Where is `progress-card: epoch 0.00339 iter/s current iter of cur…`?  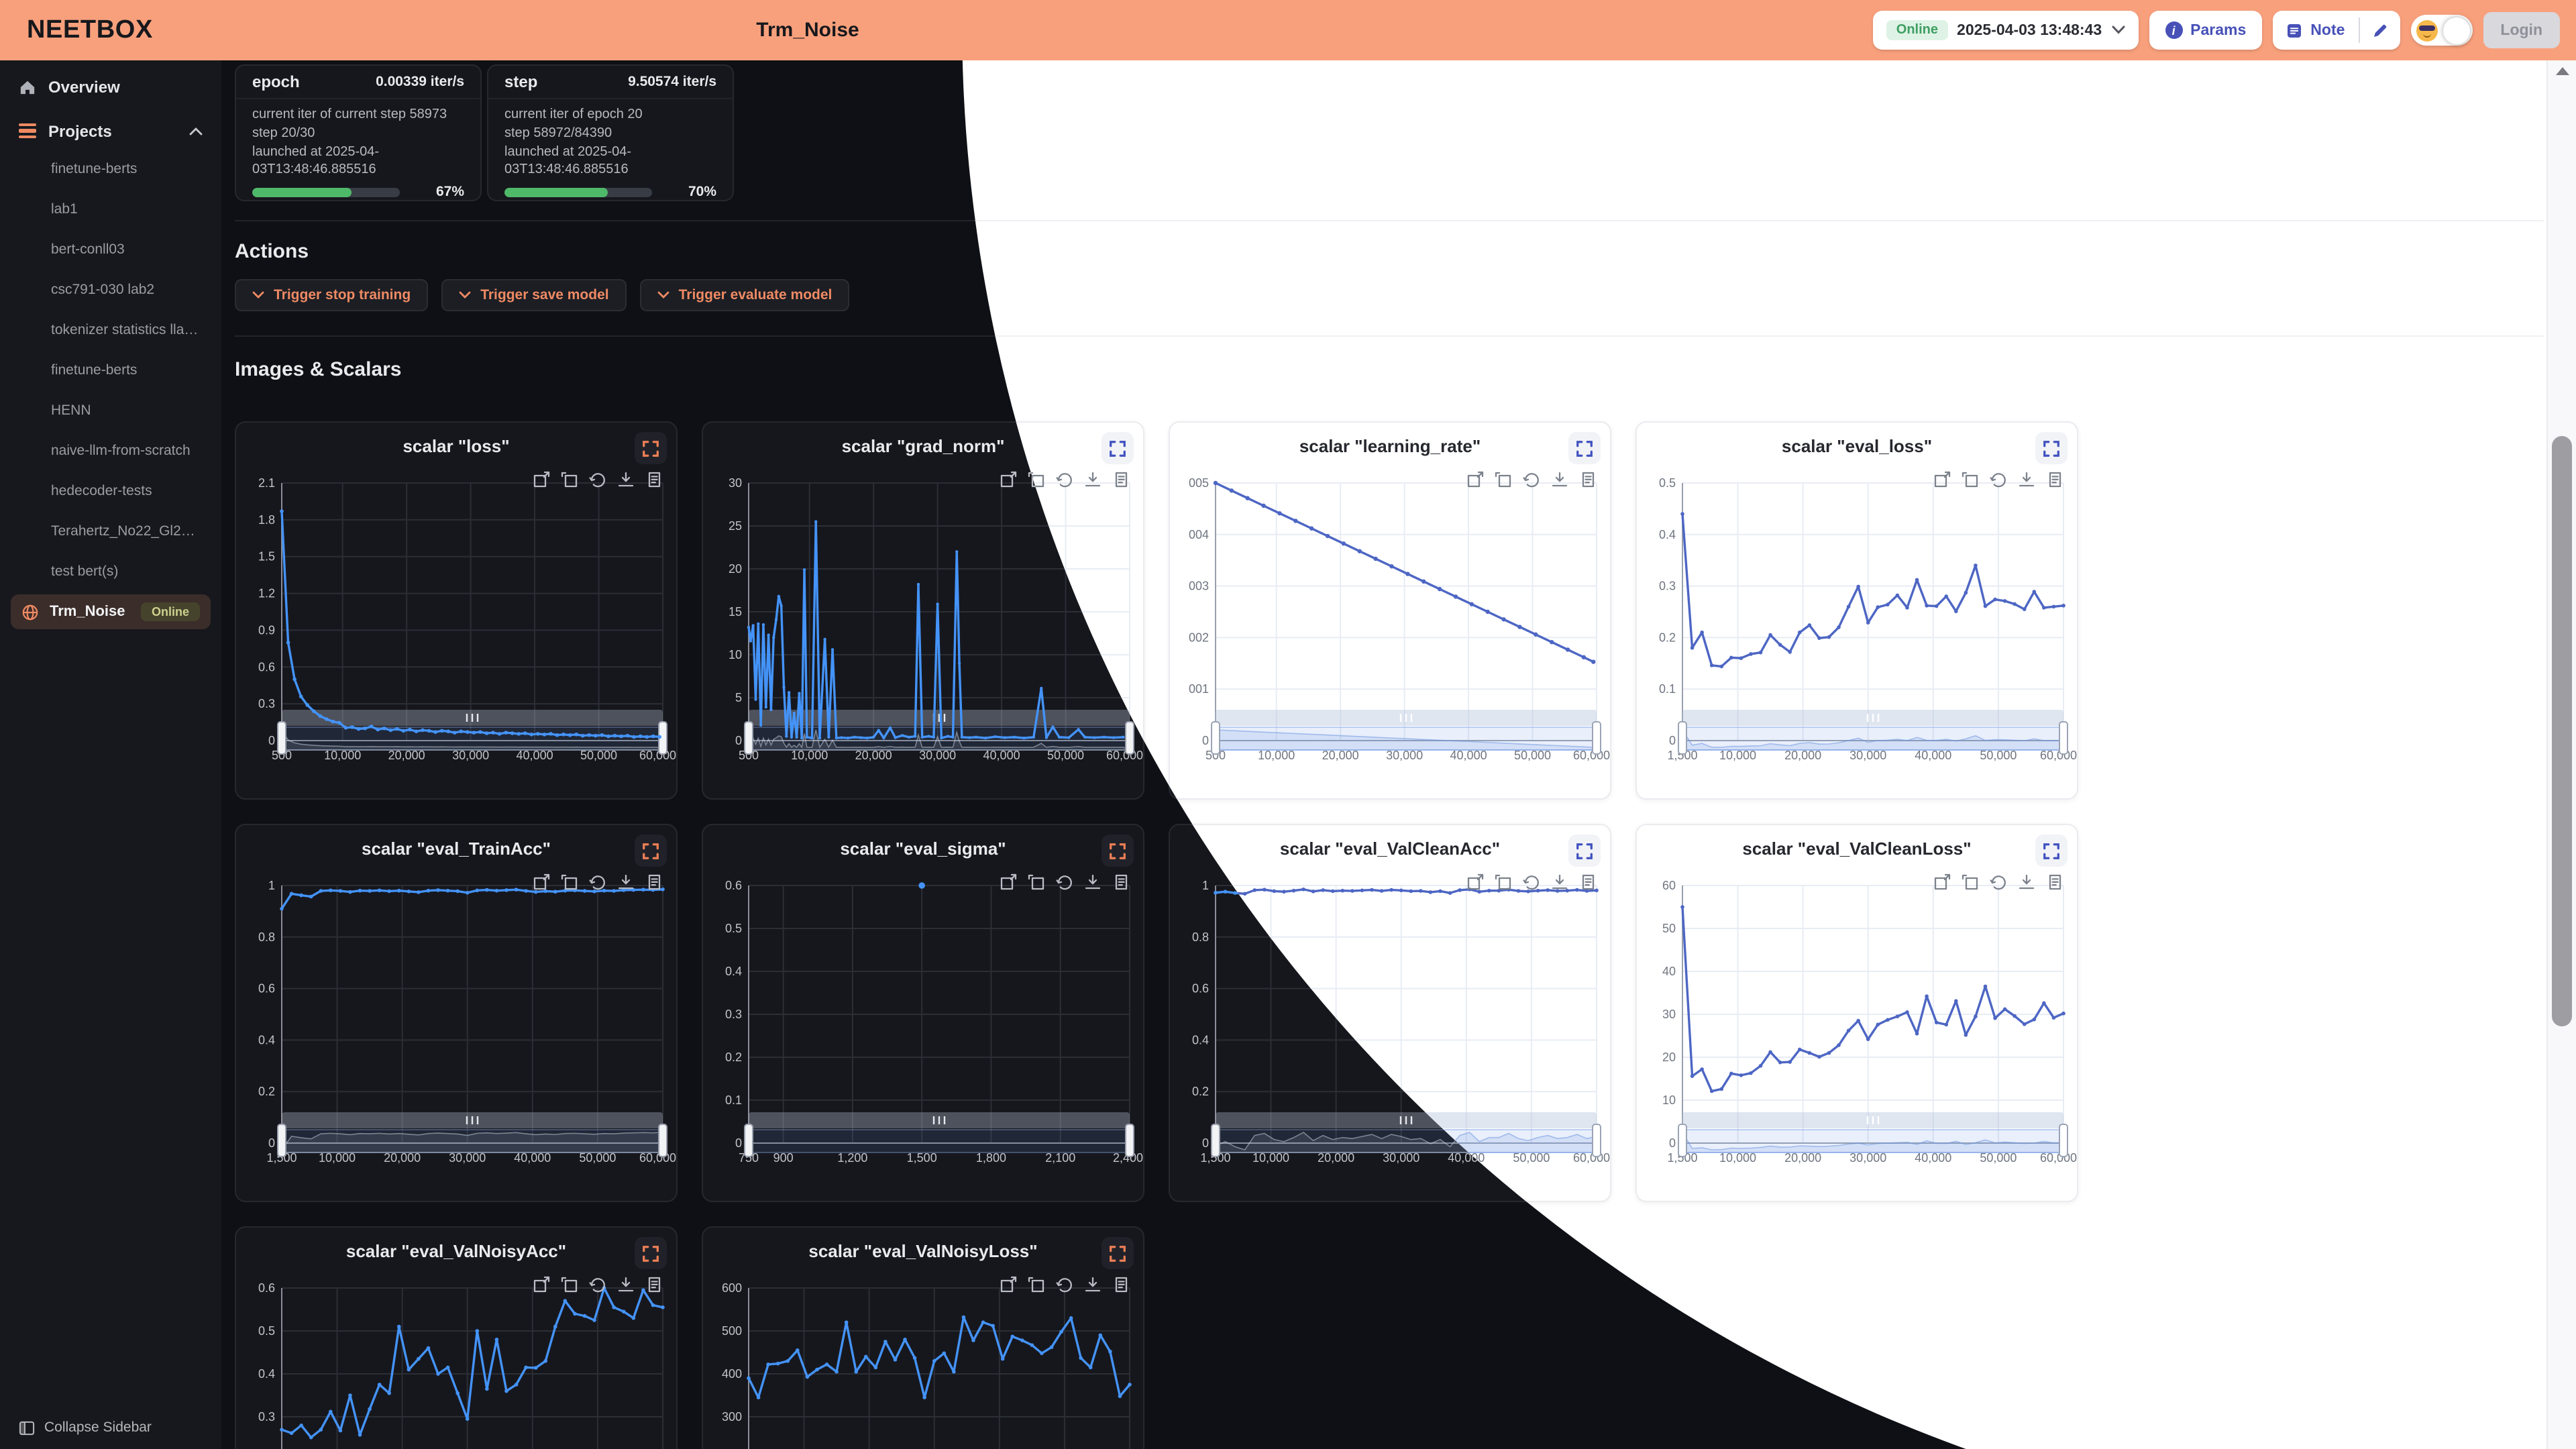 progress-card: epoch 0.00339 iter/s current iter of cur… is located at coordinates (358, 132).